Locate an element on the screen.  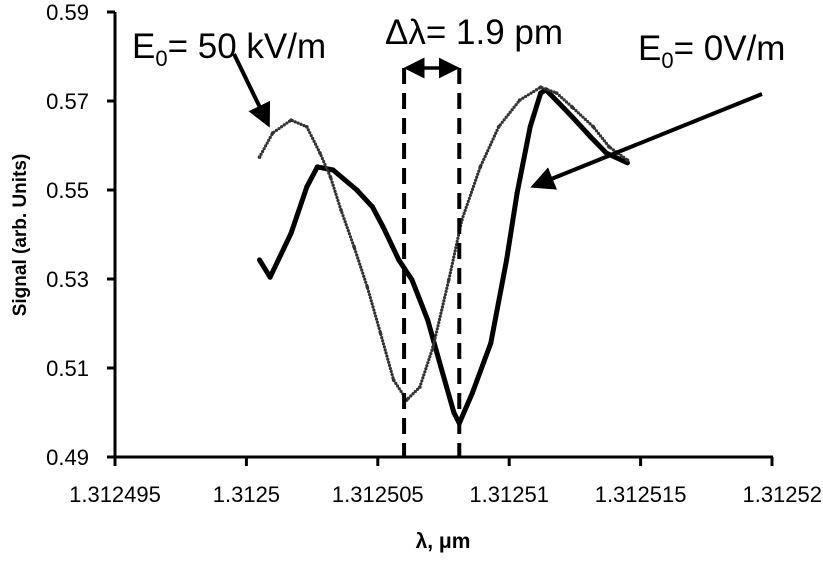
y-tick-label: 0.51 is located at coordinates (67, 368).